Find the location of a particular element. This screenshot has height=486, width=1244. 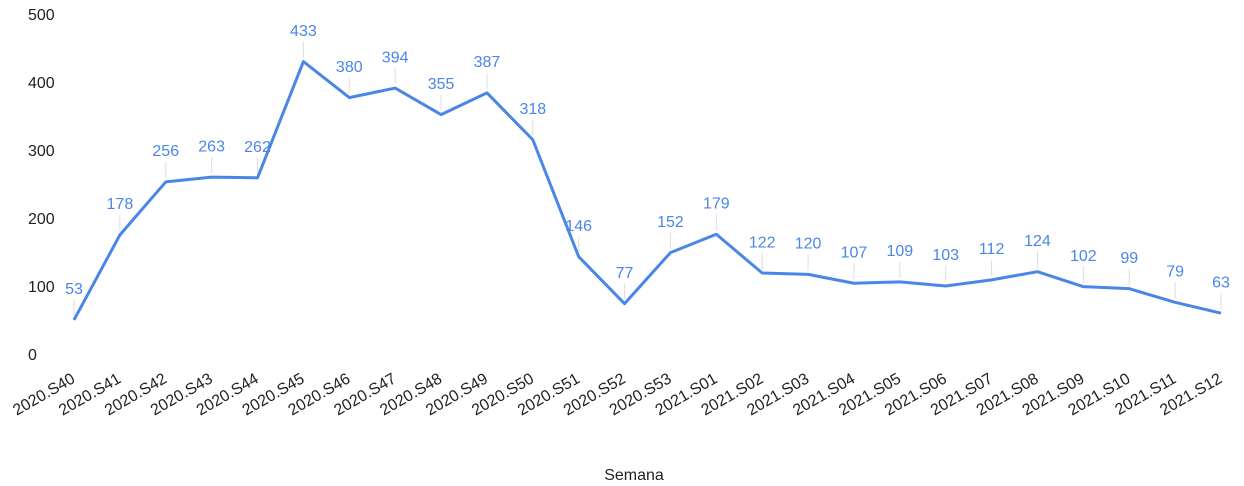

y-tick-label: 200 is located at coordinates (41, 219).